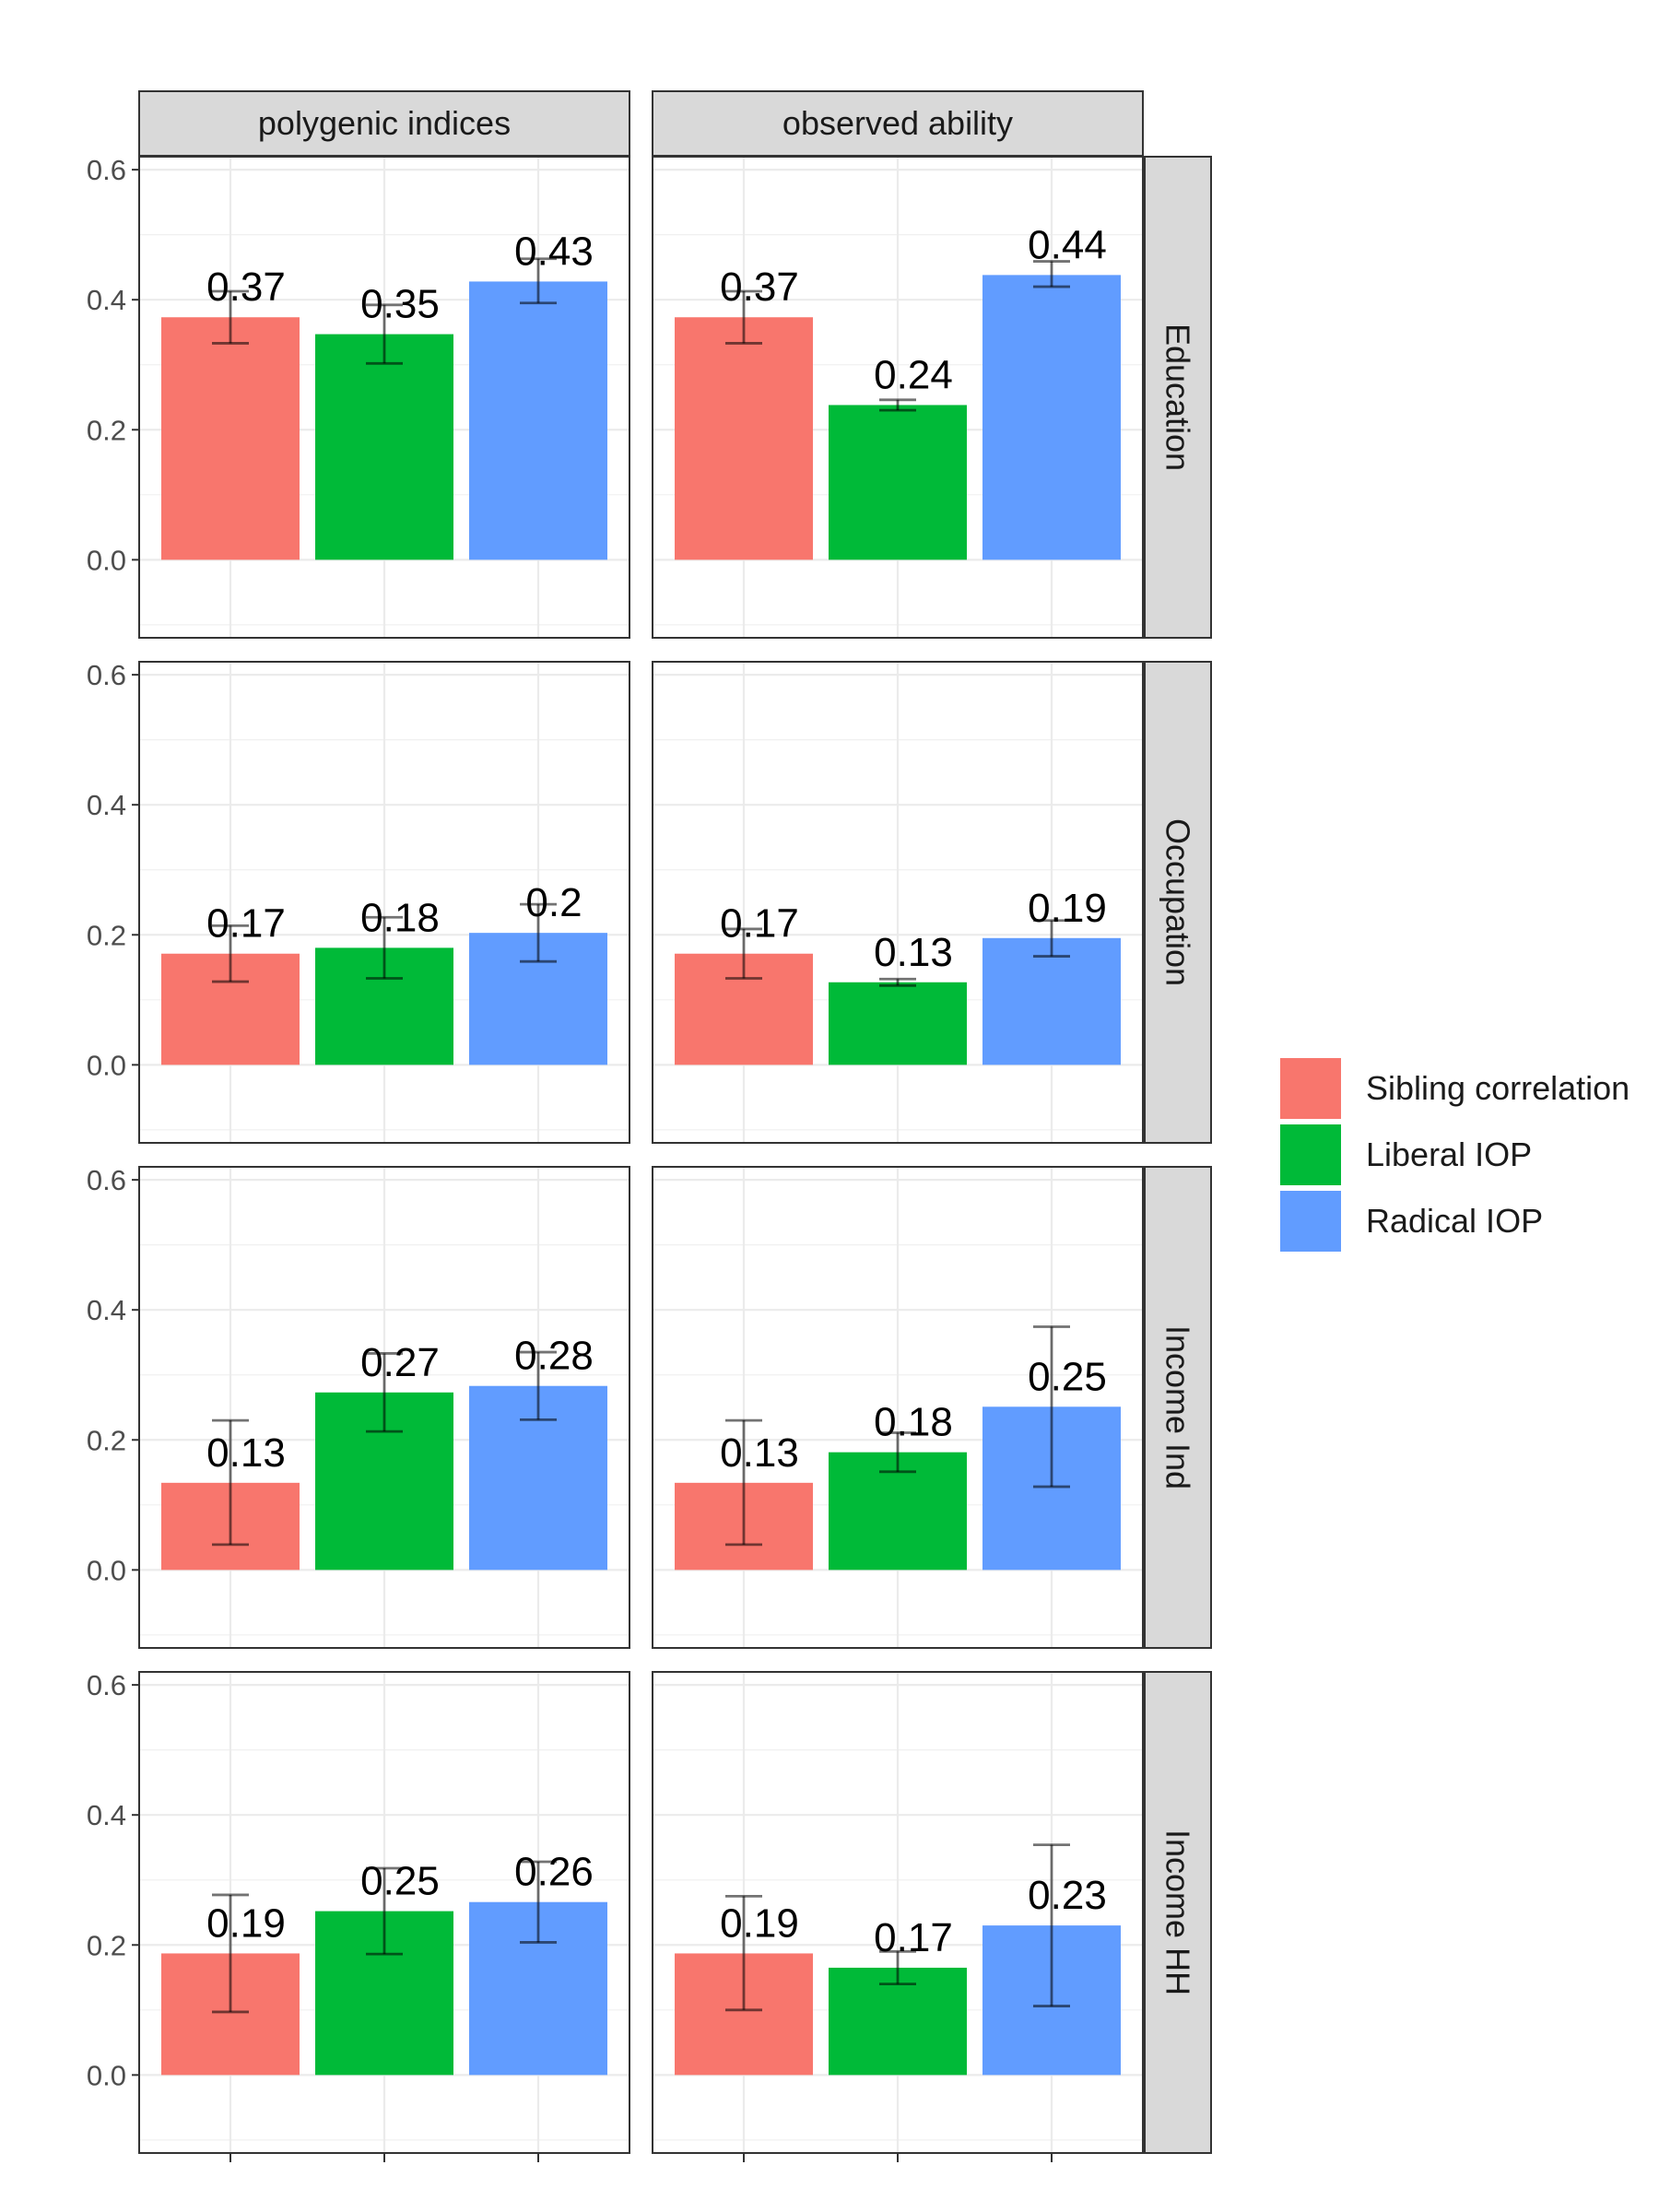  I want to click on row-strip-label: Occupation, so click(1178, 902).